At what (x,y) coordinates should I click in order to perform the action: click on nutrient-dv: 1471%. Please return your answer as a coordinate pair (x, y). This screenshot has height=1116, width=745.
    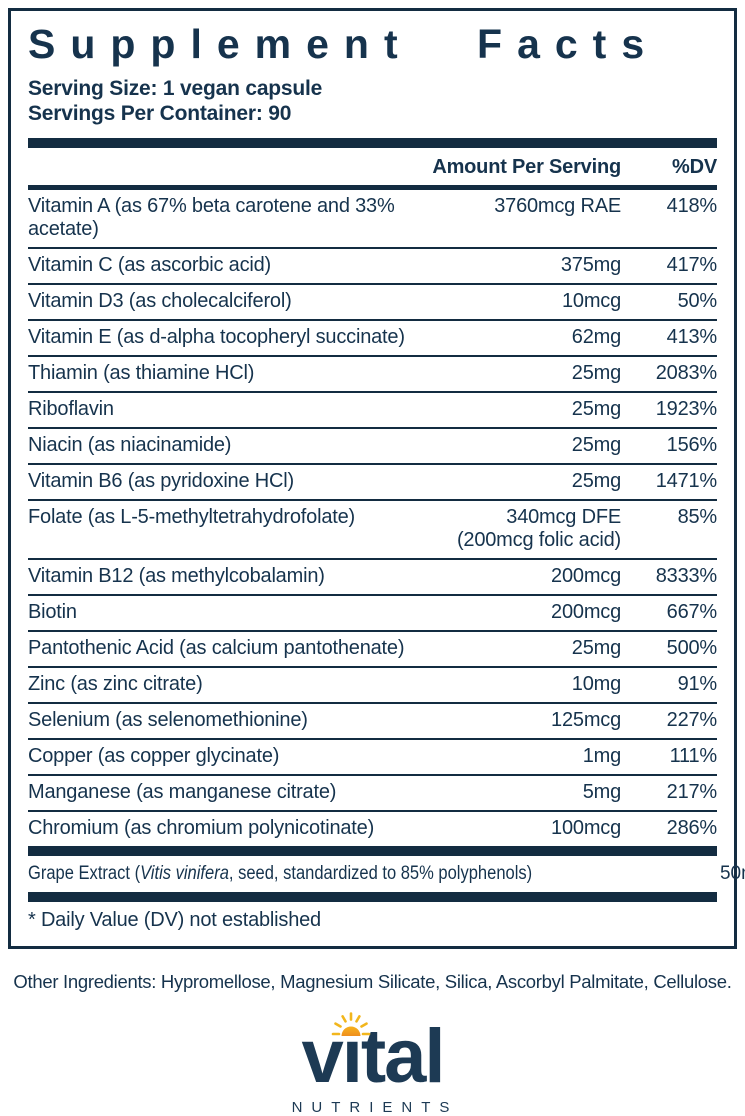
    Looking at the image, I should click on (686, 481).